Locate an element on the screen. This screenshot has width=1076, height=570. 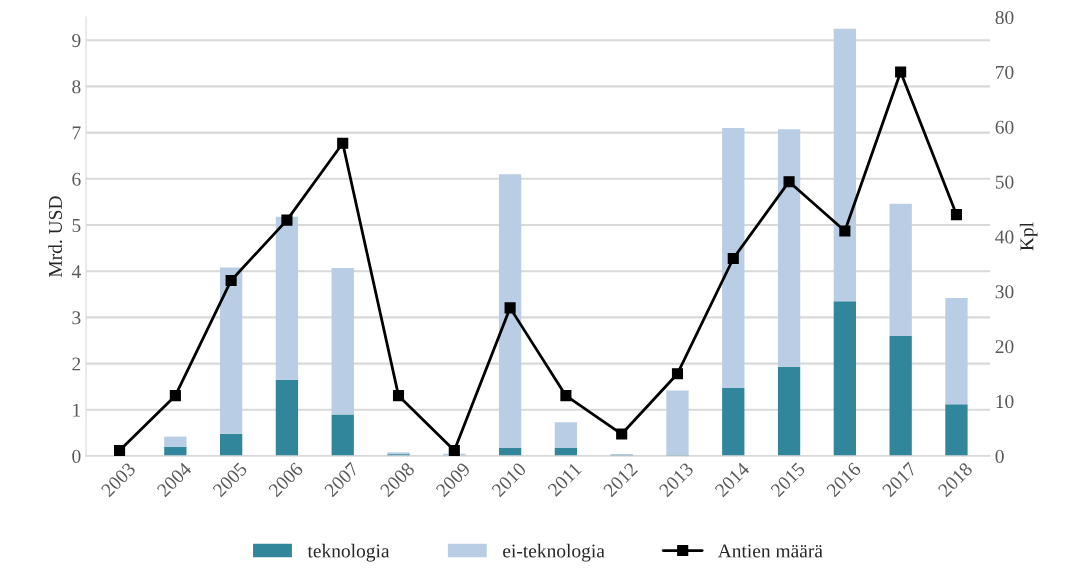
y2-tick-label: 80 is located at coordinates (1004, 17).